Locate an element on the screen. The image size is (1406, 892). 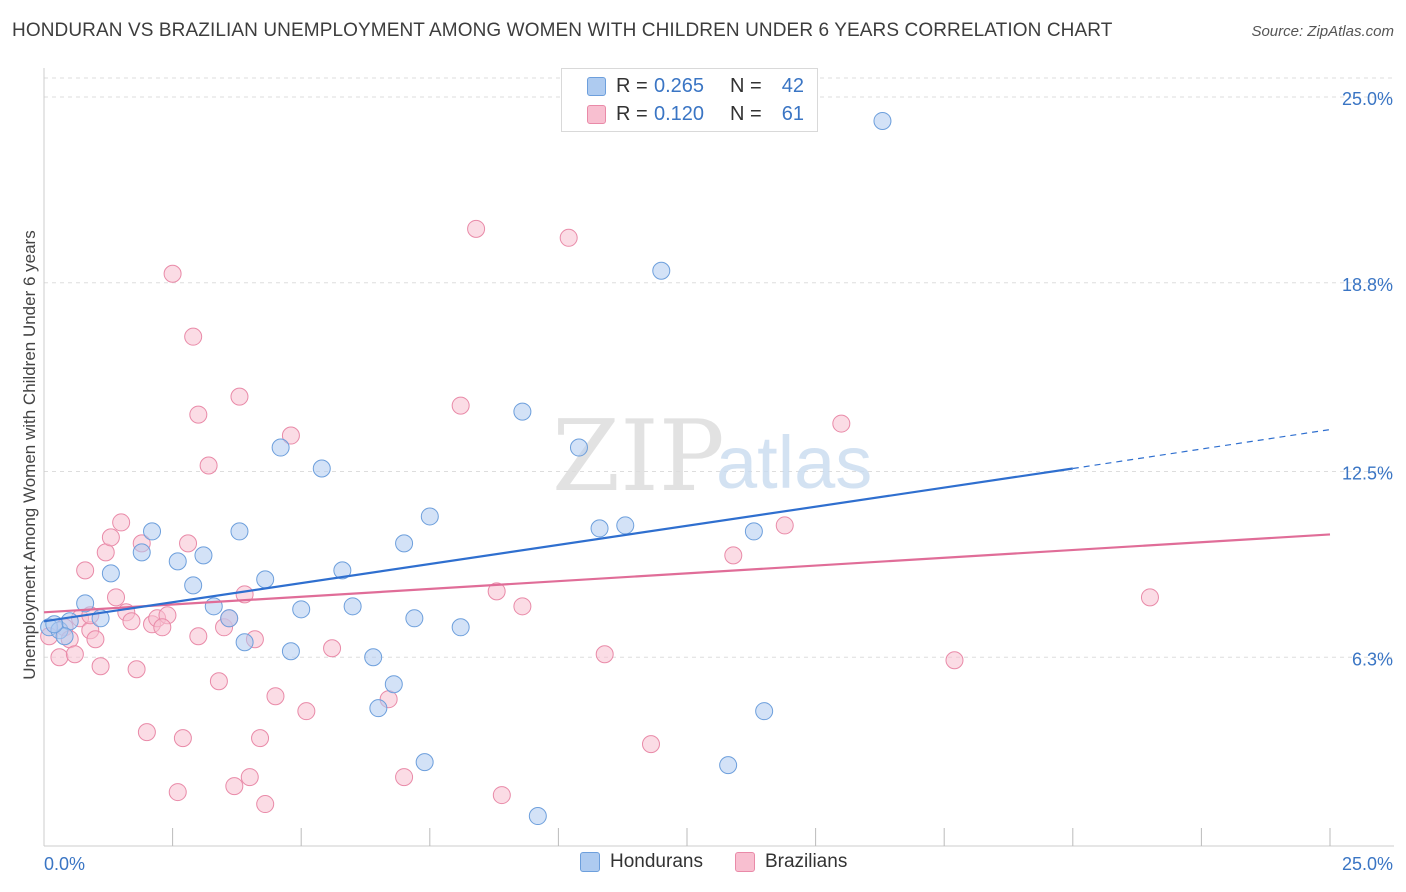
legend-item-hondurans: Hondurans is located at coordinates (641, 862).